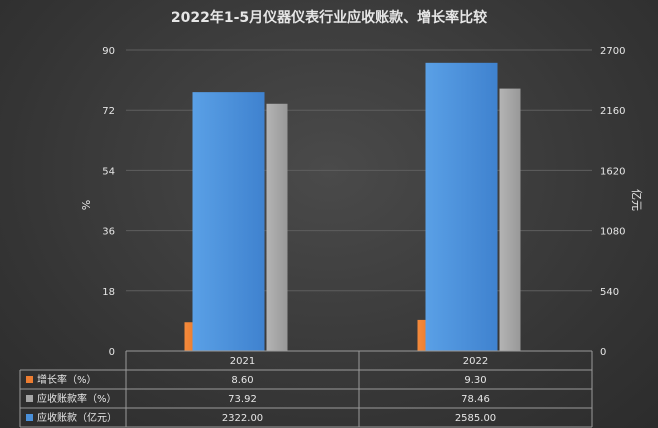 The image size is (658, 428). What do you see at coordinates (86, 205) in the screenshot?
I see `left-axis-title: %` at bounding box center [86, 205].